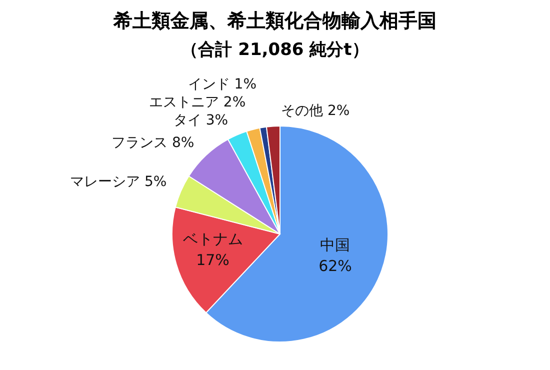 This screenshot has width=550, height=370. I want to click on slice-label: タイ, so click(187, 120).